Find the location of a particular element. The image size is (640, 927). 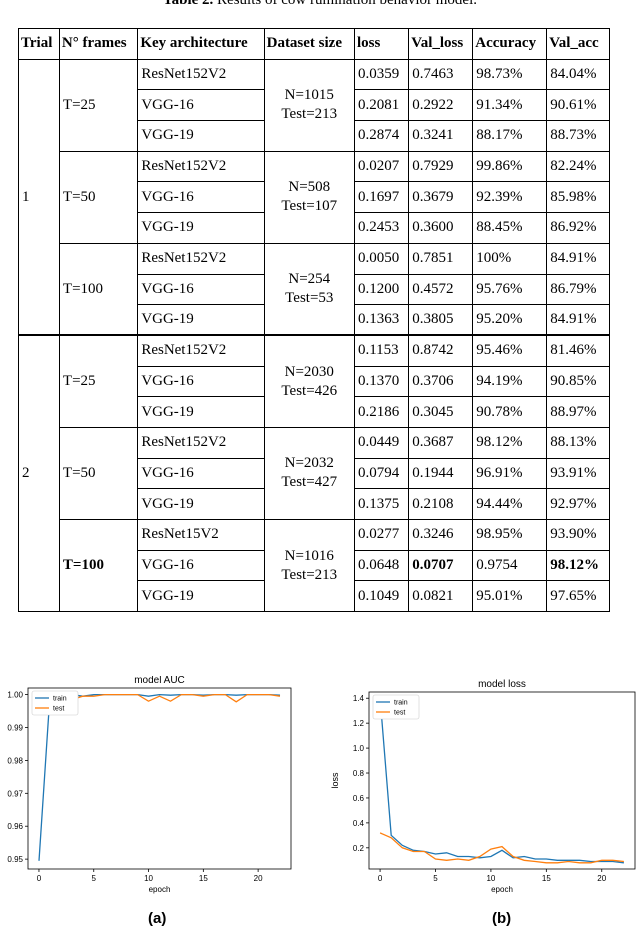

val-acc-cell: 82.24% is located at coordinates (578, 166).